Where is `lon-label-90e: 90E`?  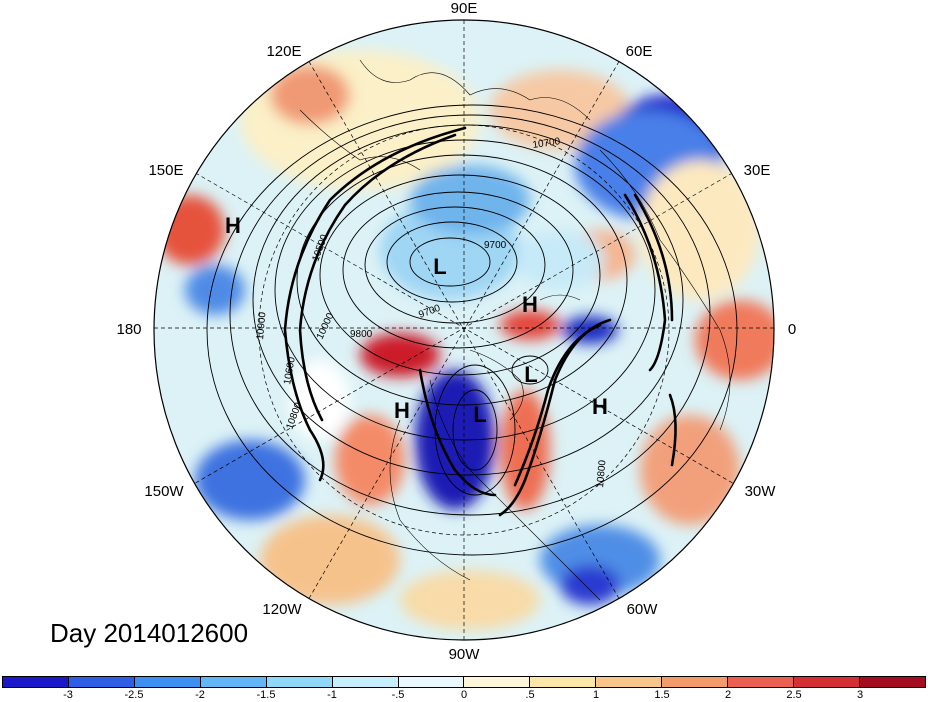 lon-label-90e: 90E is located at coordinates (464, 8).